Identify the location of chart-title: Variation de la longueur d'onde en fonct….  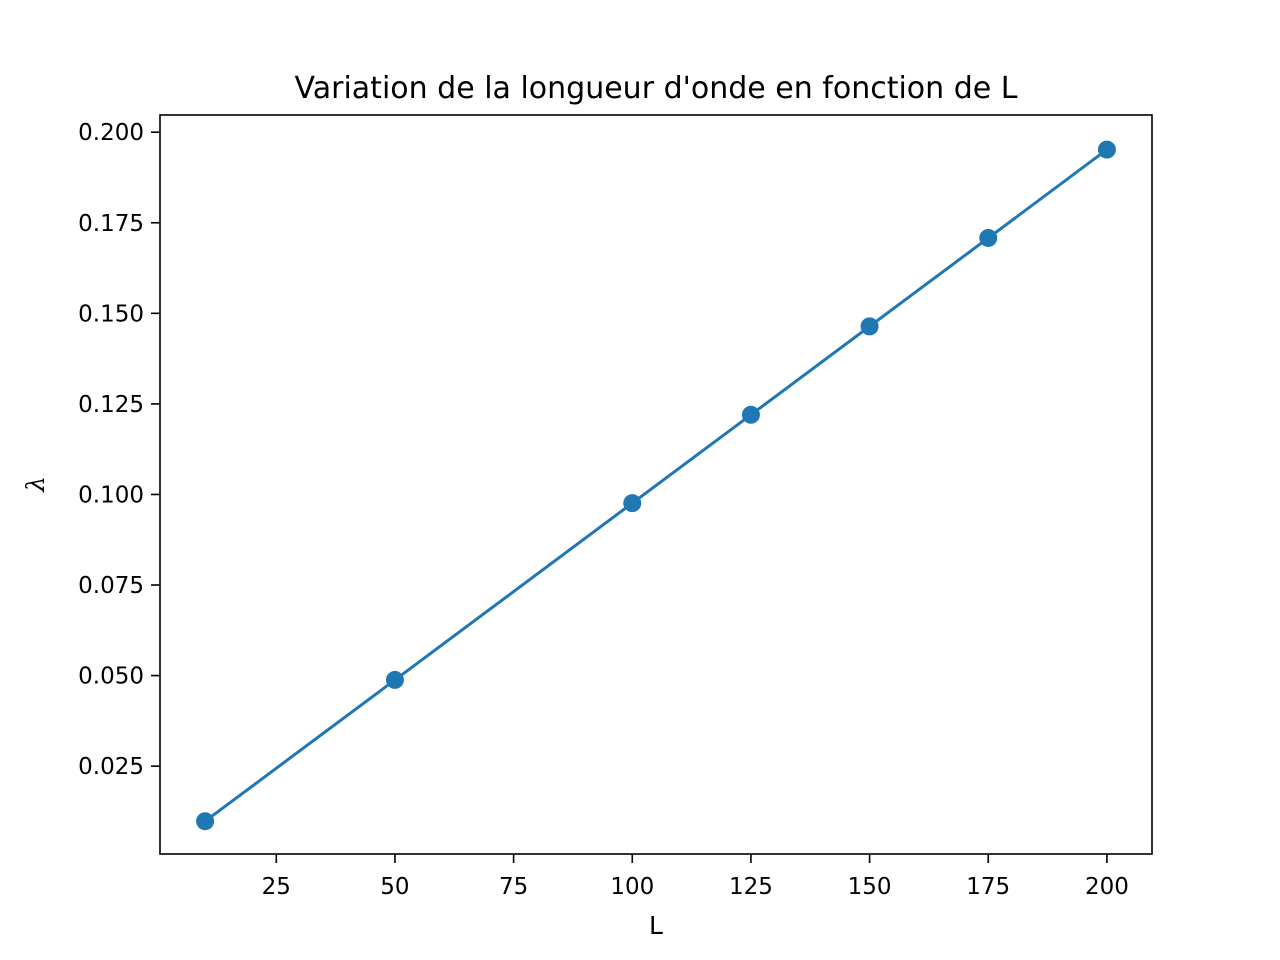
(656, 88).